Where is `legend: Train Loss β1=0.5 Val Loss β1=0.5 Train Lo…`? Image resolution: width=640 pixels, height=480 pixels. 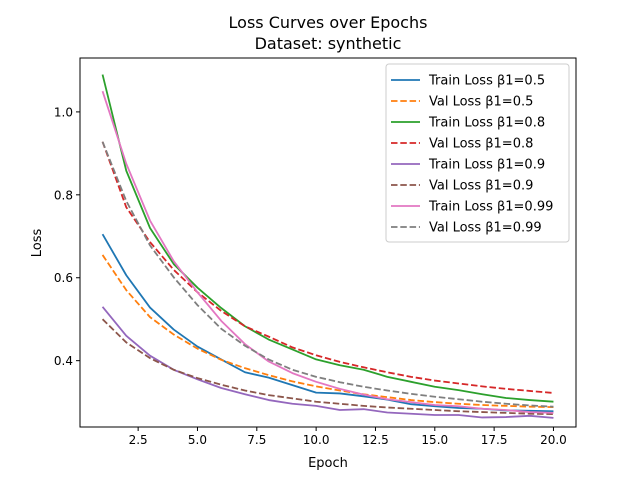
legend: Train Loss β1=0.5 Val Loss β1=0.5 Train Lo… is located at coordinates (477, 153).